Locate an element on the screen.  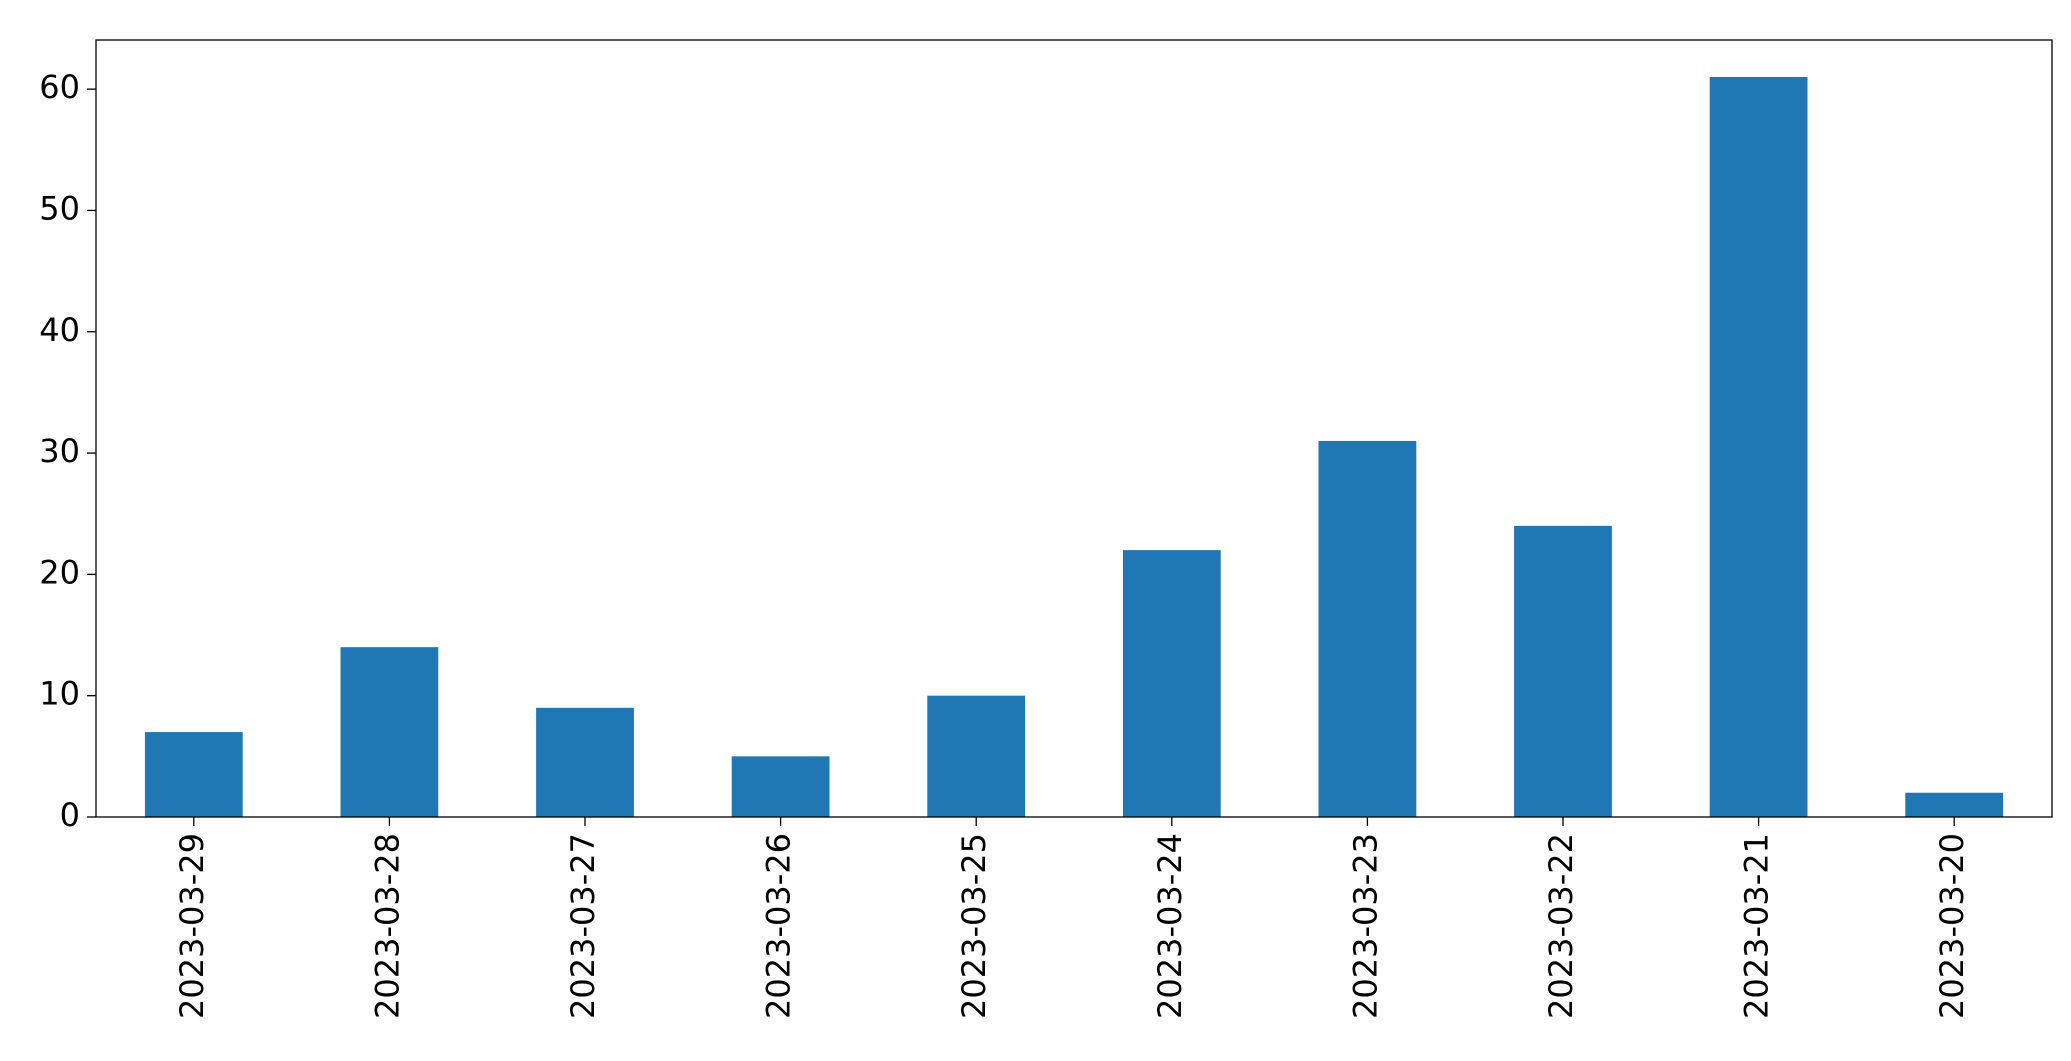
y-tick-label: 10 is located at coordinates (59, 694).